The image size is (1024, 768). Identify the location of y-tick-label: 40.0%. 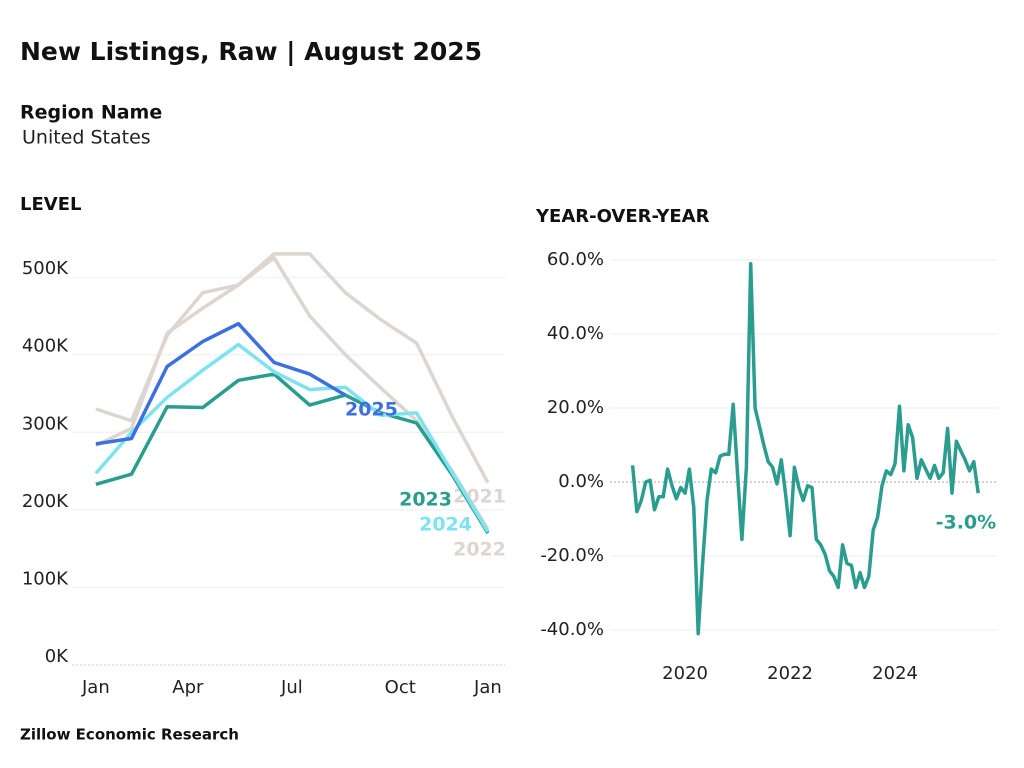
(575, 333).